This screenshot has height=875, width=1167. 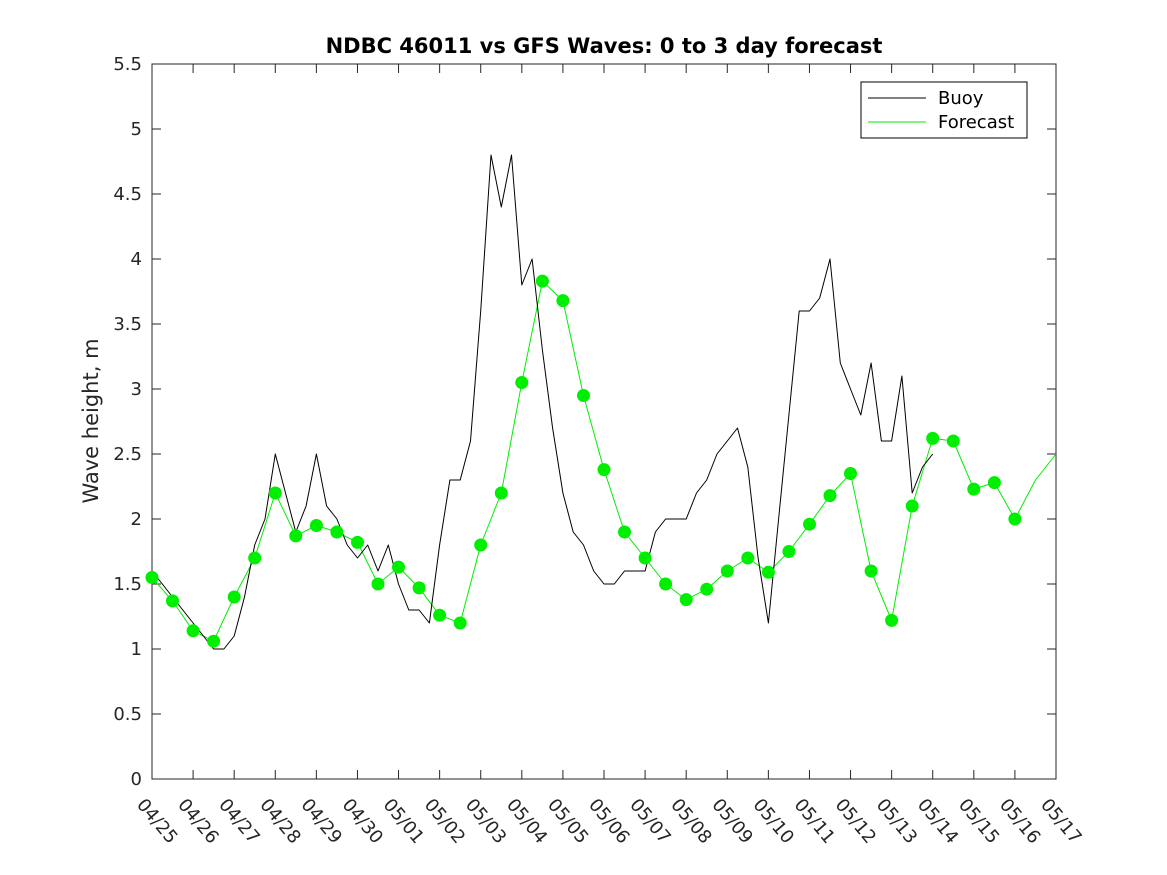 I want to click on y-tick-label: 2.5, so click(x=127, y=454).